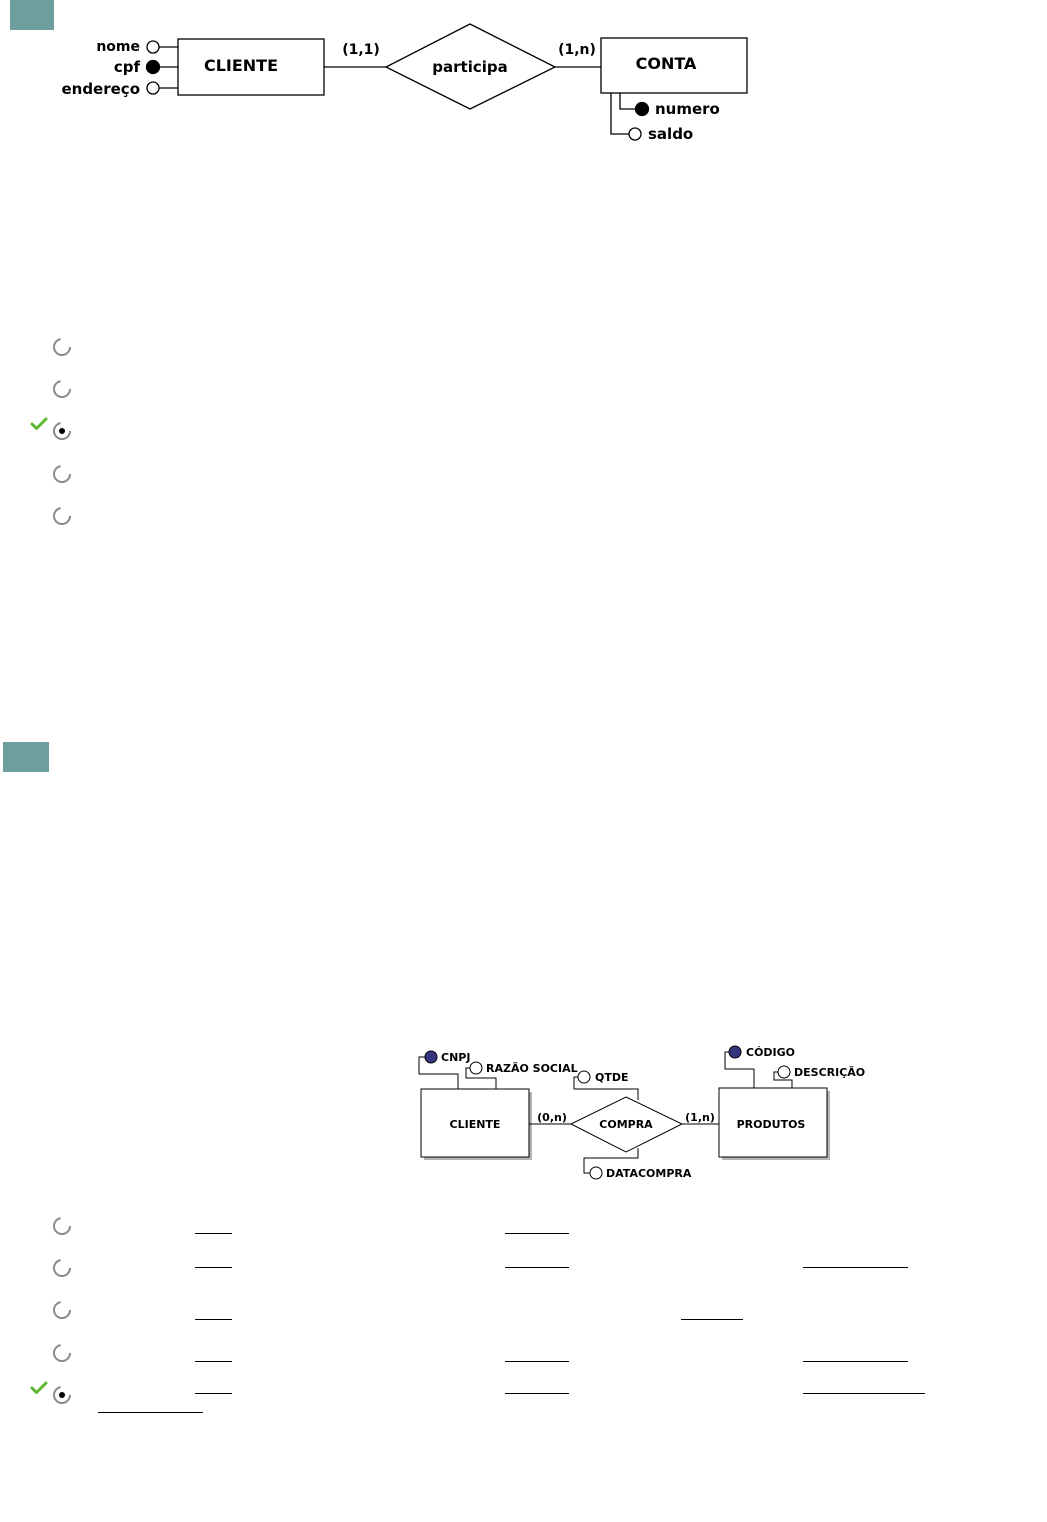 This screenshot has width=1047, height=1522. I want to click on relationship-participa, so click(470, 66).